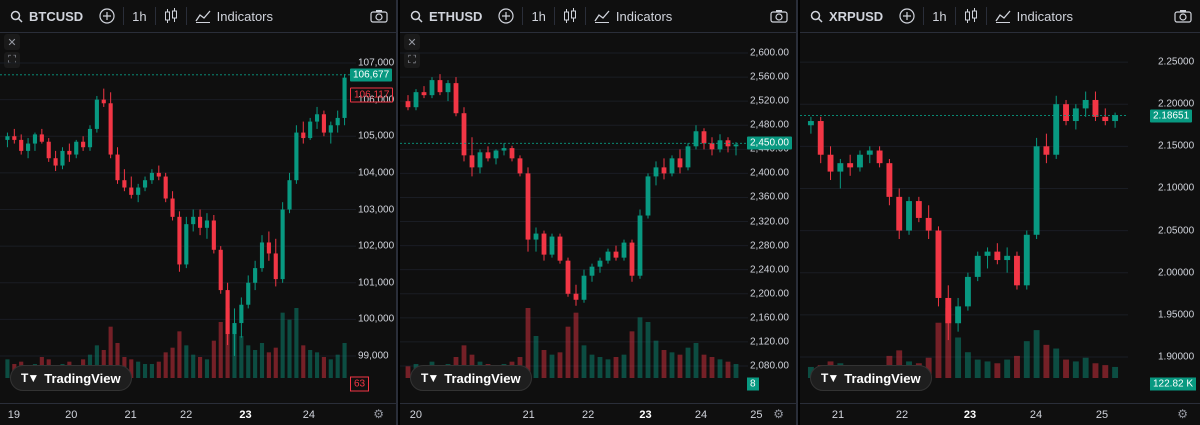 The height and width of the screenshot is (425, 1200). Describe the element at coordinates (1000, 414) in the screenshot. I see `time-axis: ⚙ 21 22 23 24 25` at that location.